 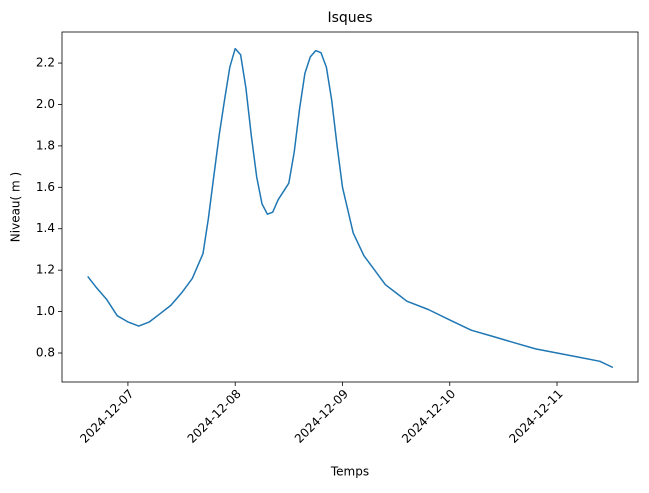 What do you see at coordinates (349, 18) in the screenshot?
I see `chart-title: Isques` at bounding box center [349, 18].